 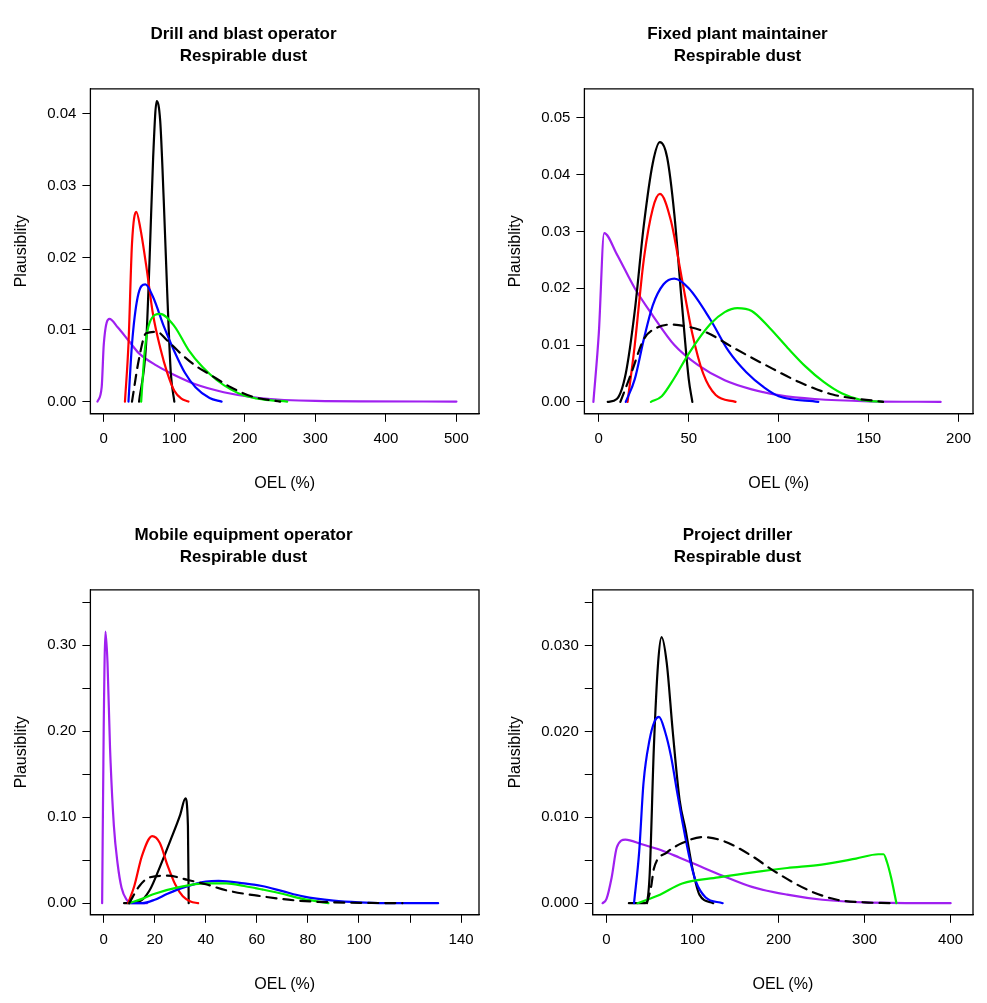 What do you see at coordinates (243, 33) in the screenshot?
I see `chart-title: Drill and blast operator` at bounding box center [243, 33].